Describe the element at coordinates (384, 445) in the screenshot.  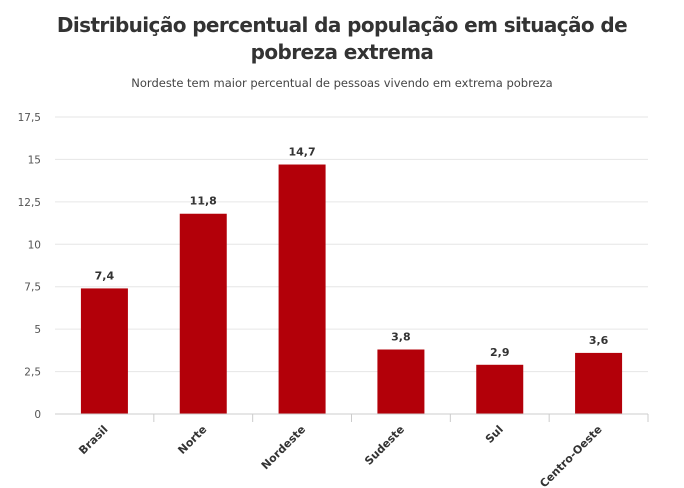
I see `x-tick-label: Sudeste` at that location.